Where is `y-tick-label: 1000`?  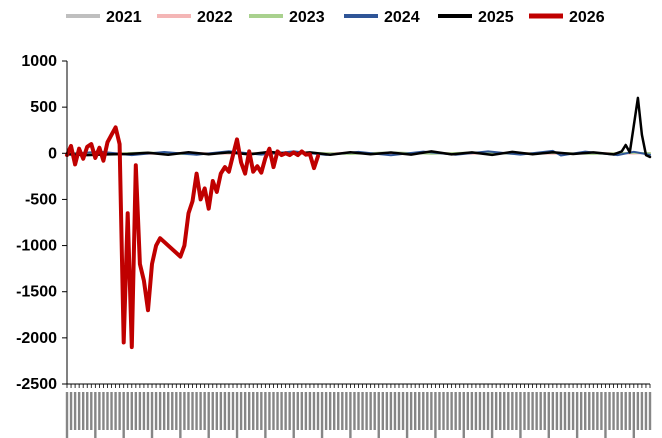 y-tick-label: 1000 is located at coordinates (39, 61).